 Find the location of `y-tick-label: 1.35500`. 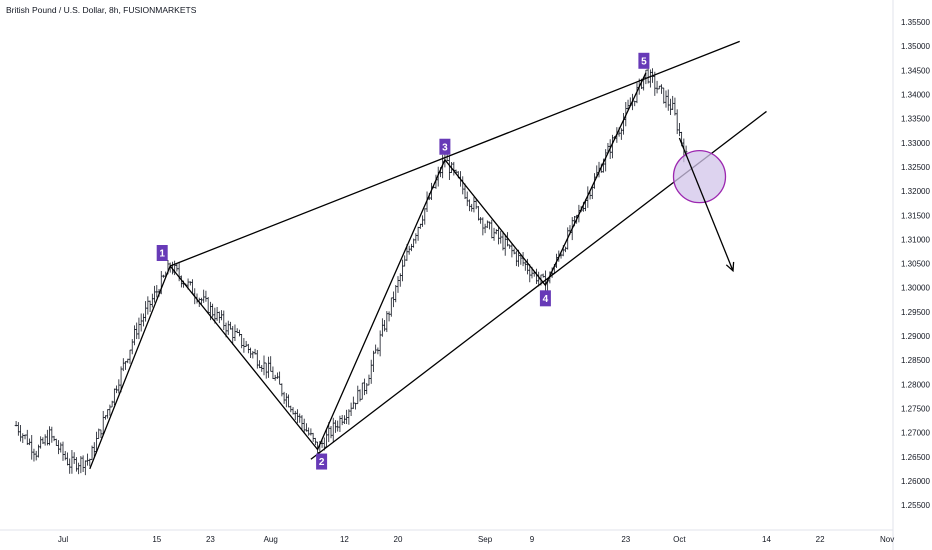

y-tick-label: 1.35500 is located at coordinates (915, 22).